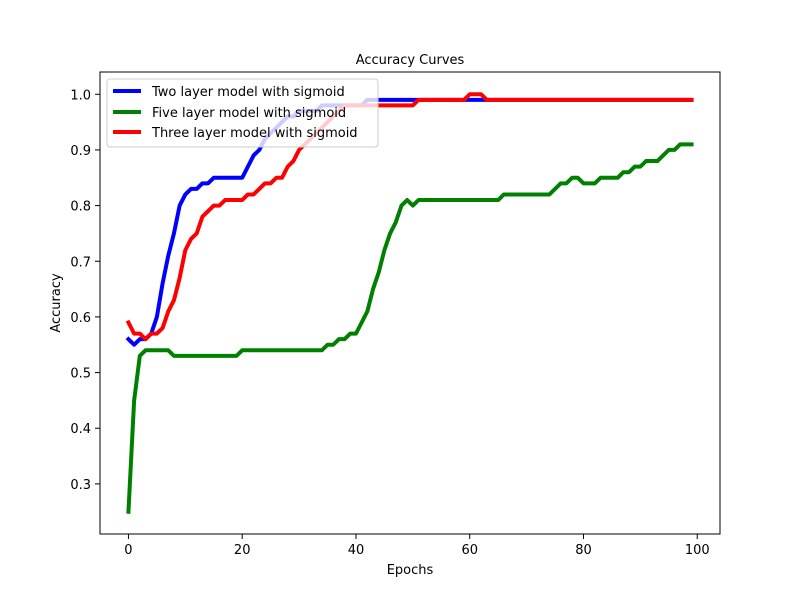 The height and width of the screenshot is (600, 800). I want to click on y-tick-label: 0.6, so click(80, 318).